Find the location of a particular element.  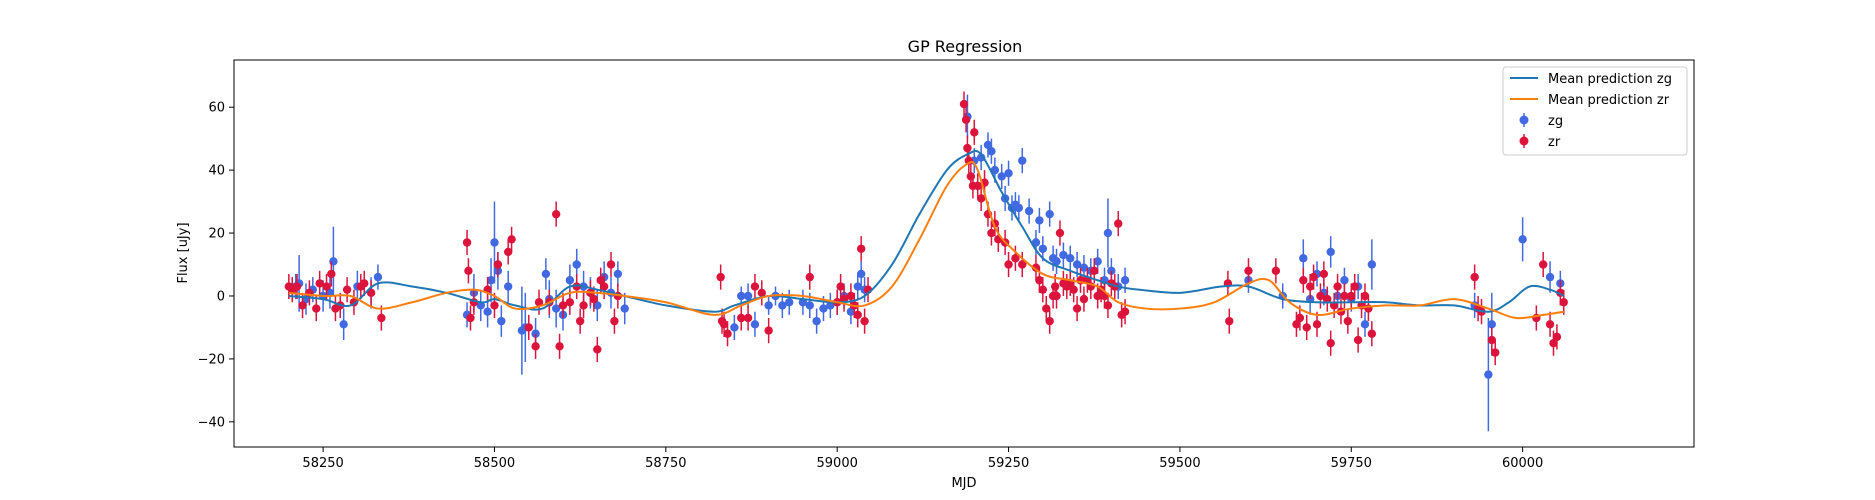

legend-box is located at coordinates (1595, 111).